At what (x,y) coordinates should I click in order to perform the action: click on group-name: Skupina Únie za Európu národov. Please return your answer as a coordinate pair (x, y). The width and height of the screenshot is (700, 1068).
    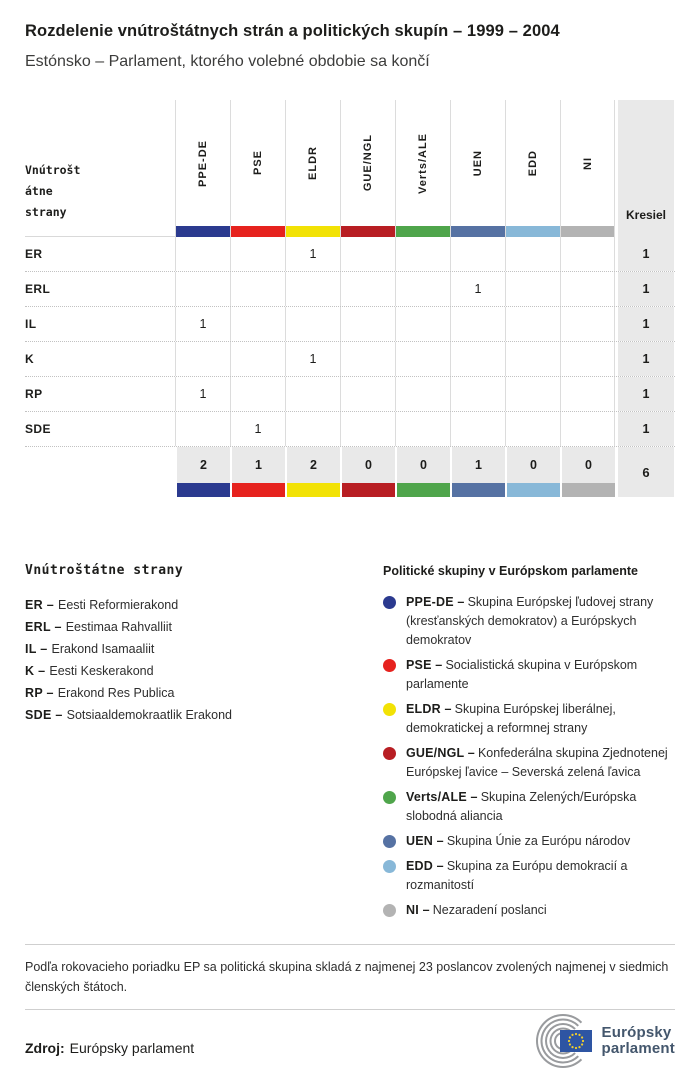
    Looking at the image, I should click on (538, 841).